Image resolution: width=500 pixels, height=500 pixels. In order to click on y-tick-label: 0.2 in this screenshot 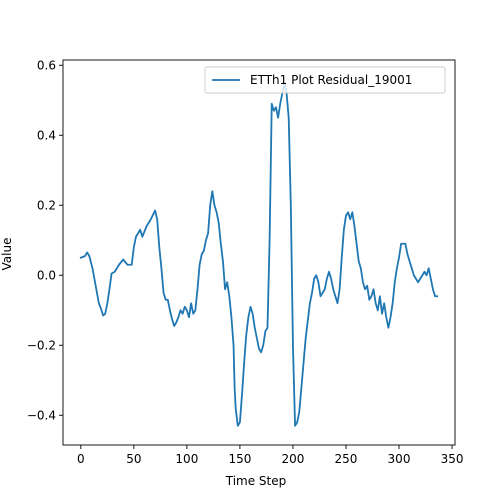, I will do `click(46, 205)`.